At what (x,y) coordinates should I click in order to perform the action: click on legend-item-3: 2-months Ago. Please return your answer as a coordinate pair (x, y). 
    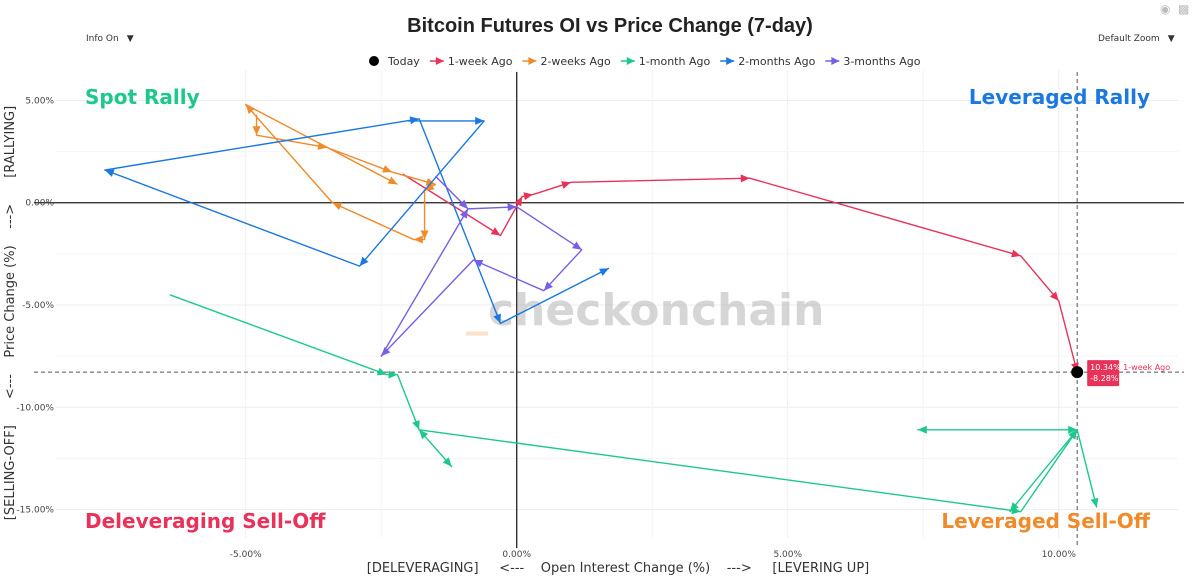
    Looking at the image, I should click on (767, 61).